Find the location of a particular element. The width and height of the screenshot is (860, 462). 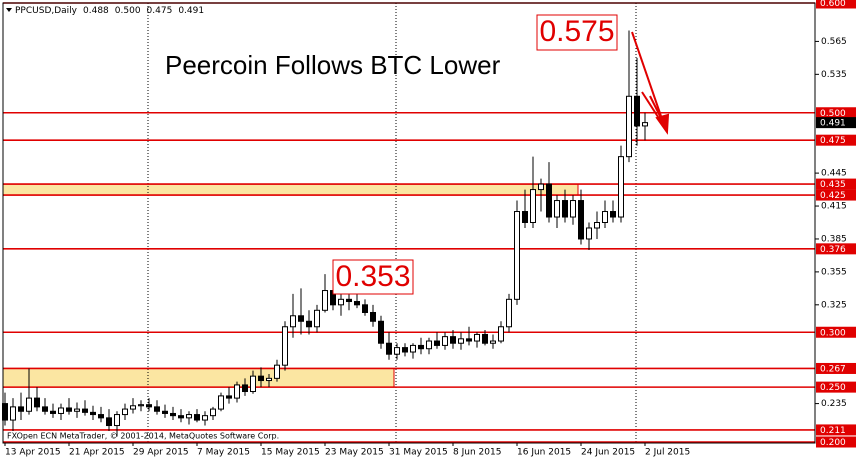

annotation-box is located at coordinates (373, 277).